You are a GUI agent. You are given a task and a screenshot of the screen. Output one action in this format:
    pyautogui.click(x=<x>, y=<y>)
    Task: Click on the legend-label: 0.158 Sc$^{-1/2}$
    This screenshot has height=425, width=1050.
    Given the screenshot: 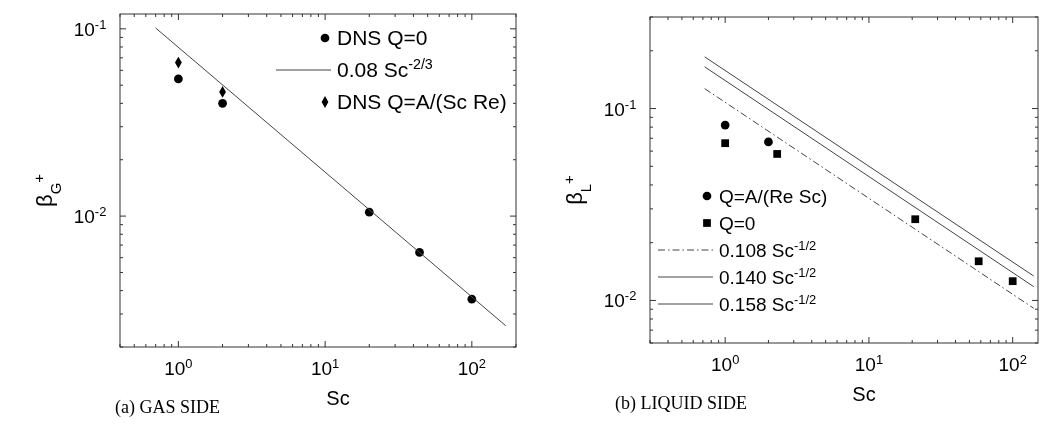 What is the action you would take?
    pyautogui.click(x=768, y=303)
    